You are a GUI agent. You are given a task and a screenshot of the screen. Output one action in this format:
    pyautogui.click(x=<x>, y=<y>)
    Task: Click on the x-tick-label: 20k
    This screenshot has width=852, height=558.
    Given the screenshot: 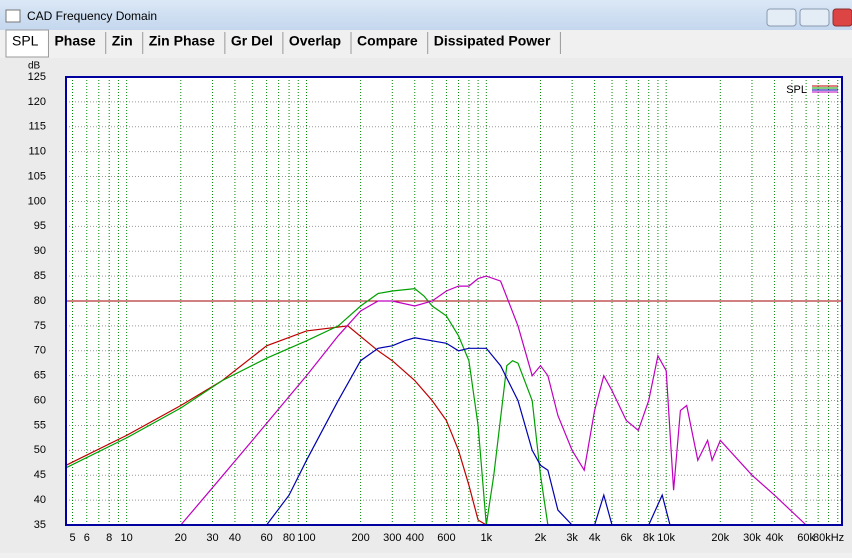 What is the action you would take?
    pyautogui.click(x=720, y=538)
    